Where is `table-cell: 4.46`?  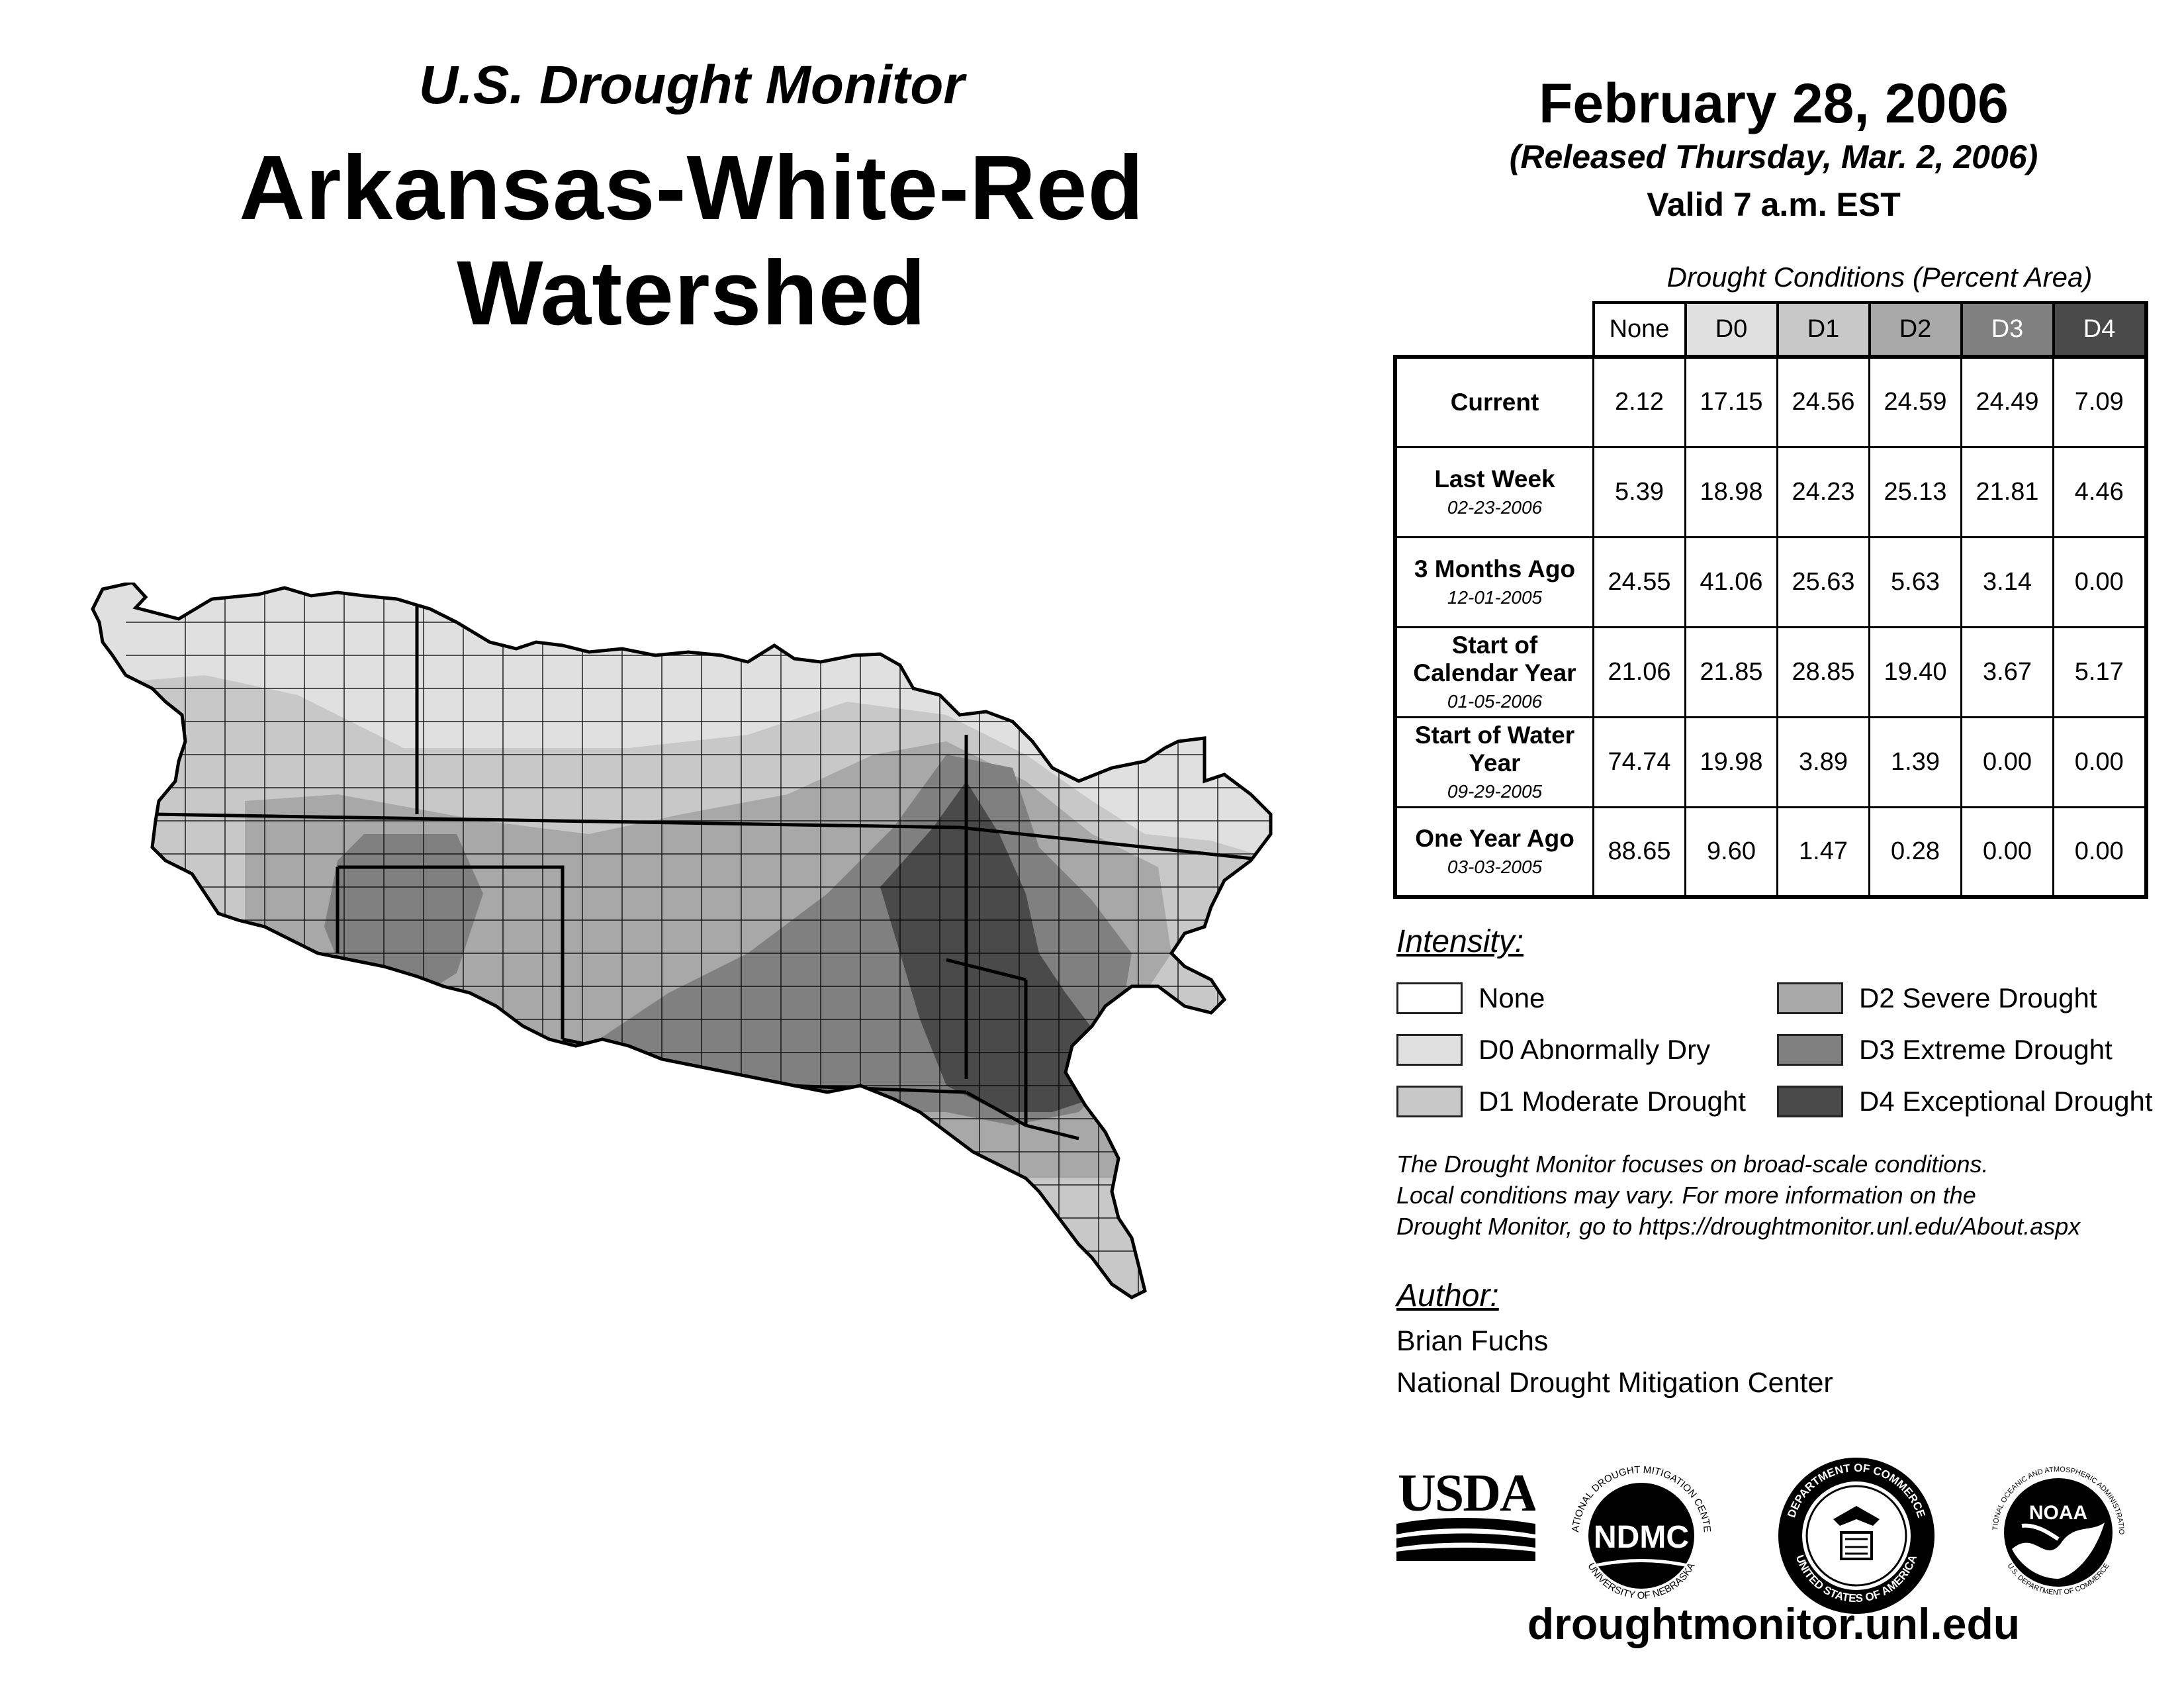 table-cell: 4.46 is located at coordinates (2100, 491).